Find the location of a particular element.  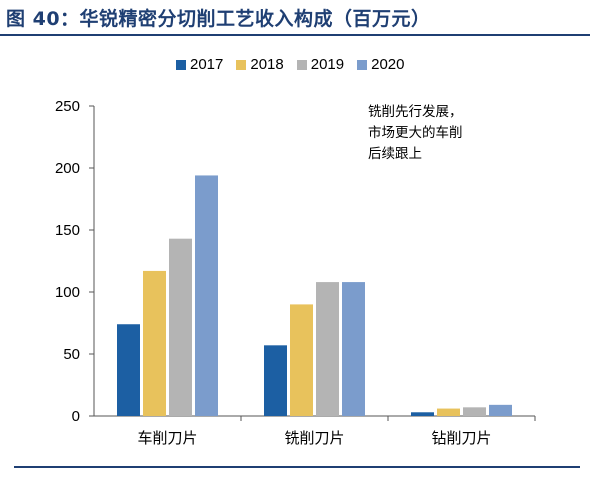

legend-item-2018: 2018 is located at coordinates (260, 64).